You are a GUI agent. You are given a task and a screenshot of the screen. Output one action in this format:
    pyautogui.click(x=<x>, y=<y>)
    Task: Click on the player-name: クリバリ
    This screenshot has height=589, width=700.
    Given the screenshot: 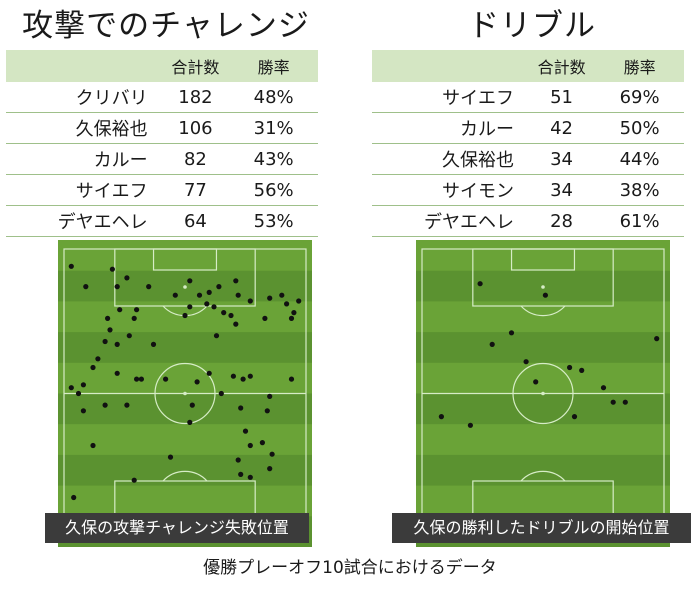 What is the action you would take?
    pyautogui.click(x=84, y=97)
    